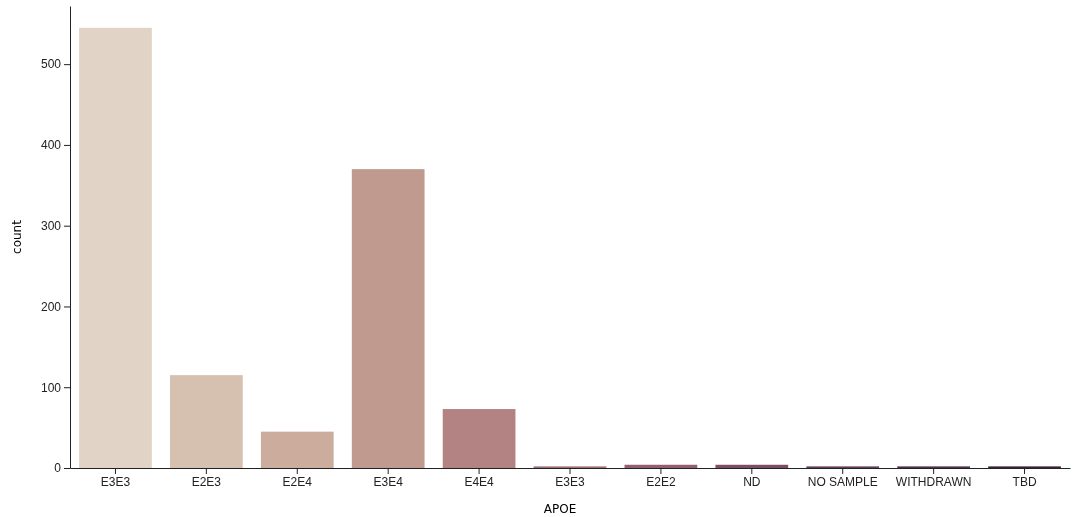 The width and height of the screenshot is (1073, 517). I want to click on x-tick-label: E2E4, so click(297, 481).